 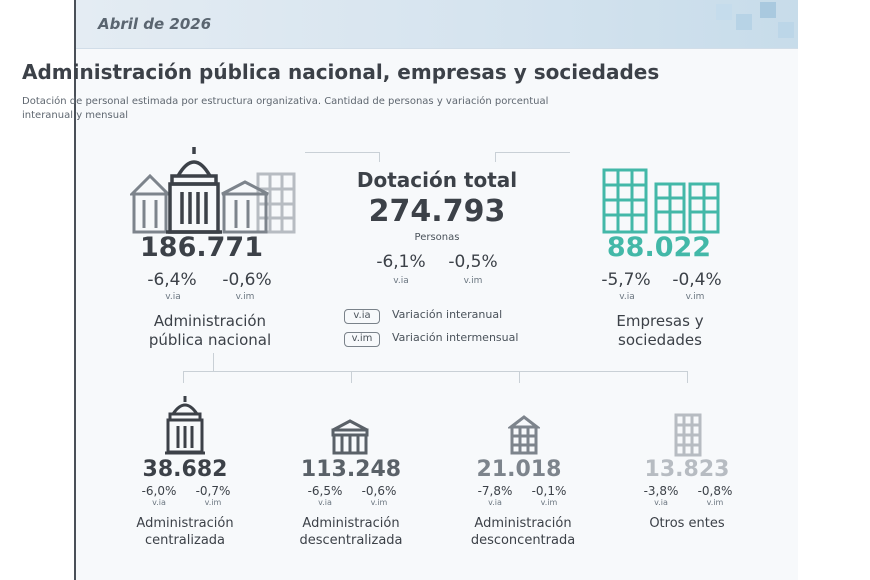 What do you see at coordinates (437, 237) in the screenshot?
I see `total-unit: Personas` at bounding box center [437, 237].